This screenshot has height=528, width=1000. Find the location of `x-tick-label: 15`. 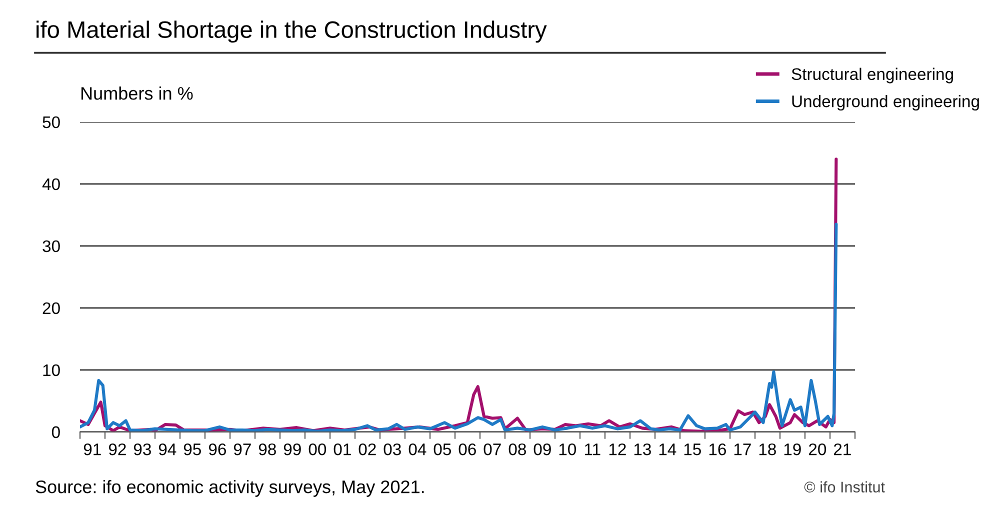

x-tick-label: 15 is located at coordinates (692, 450).